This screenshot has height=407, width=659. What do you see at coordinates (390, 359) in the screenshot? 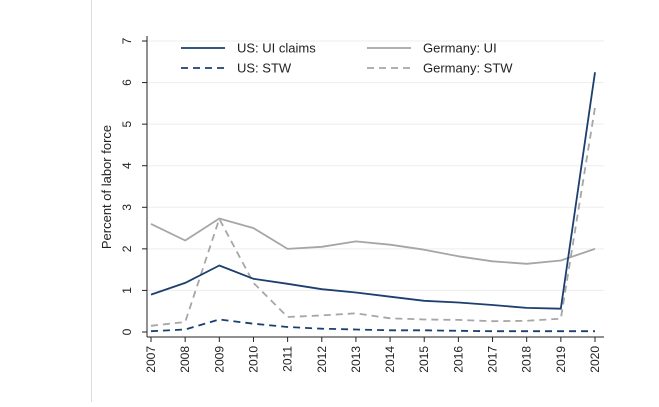
I see `x-tick-label: 2014` at bounding box center [390, 359].